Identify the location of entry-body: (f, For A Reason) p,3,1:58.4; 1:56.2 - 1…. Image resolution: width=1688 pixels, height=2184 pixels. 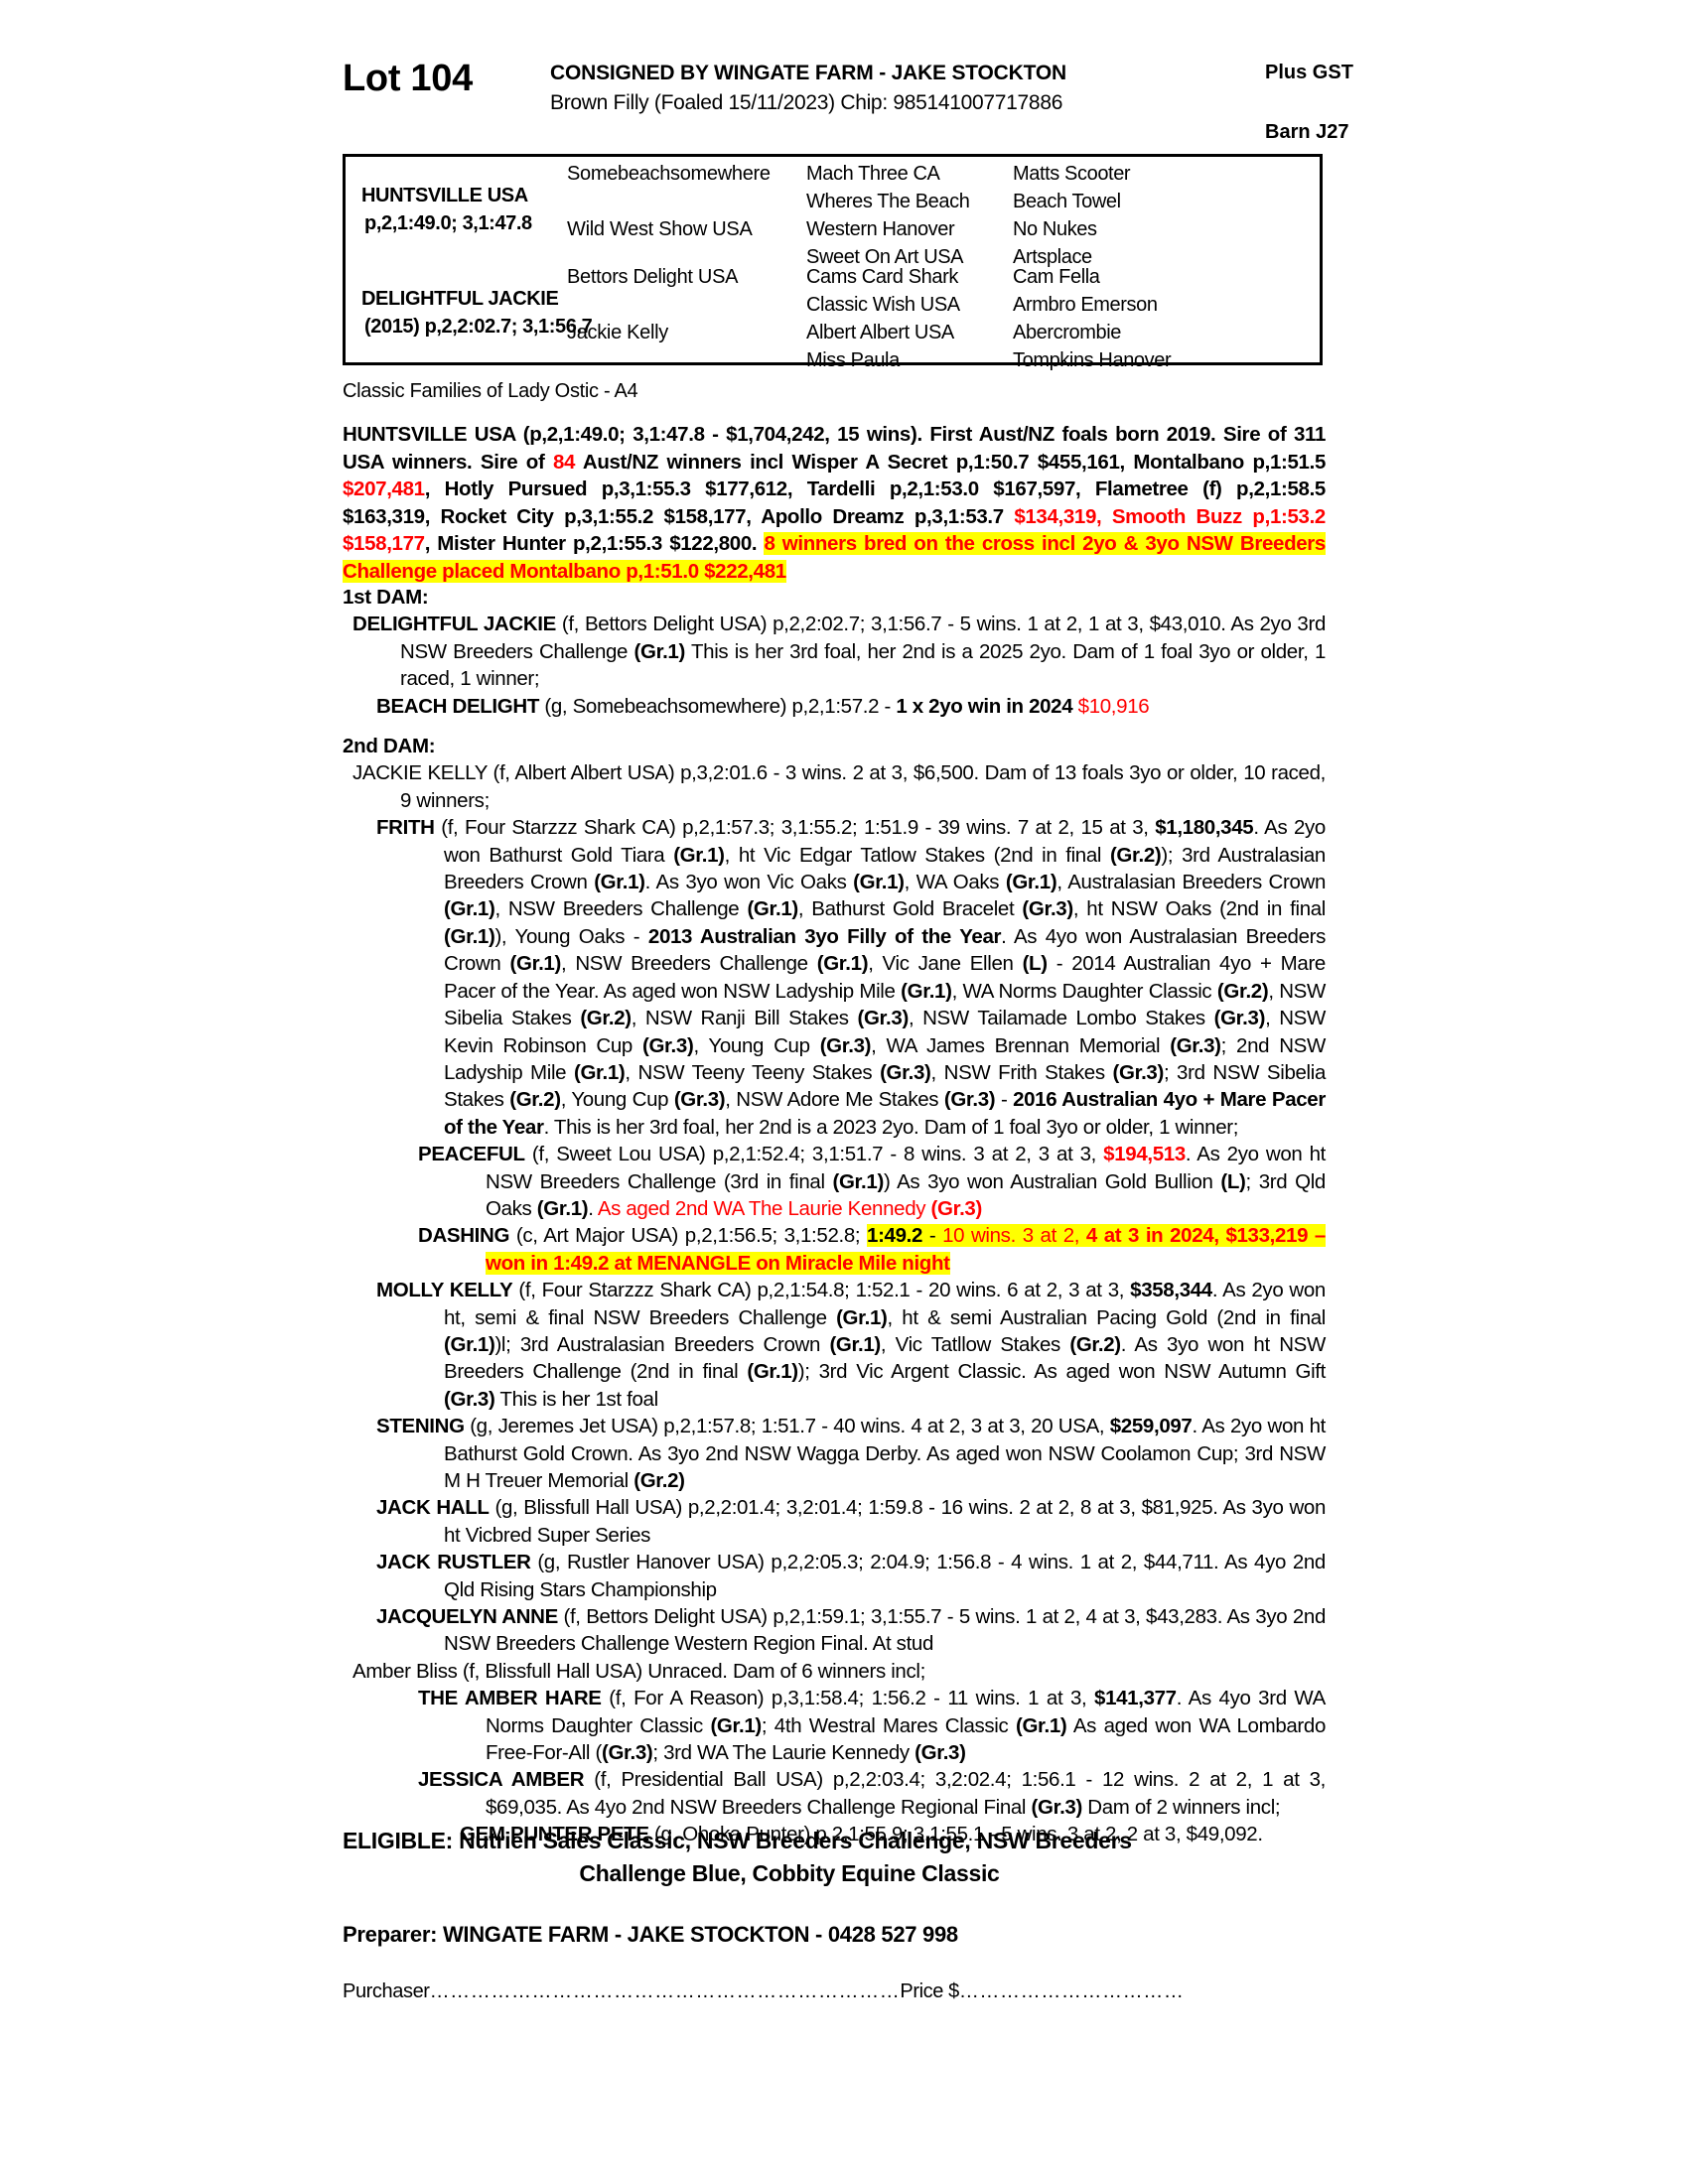
(906, 1726).